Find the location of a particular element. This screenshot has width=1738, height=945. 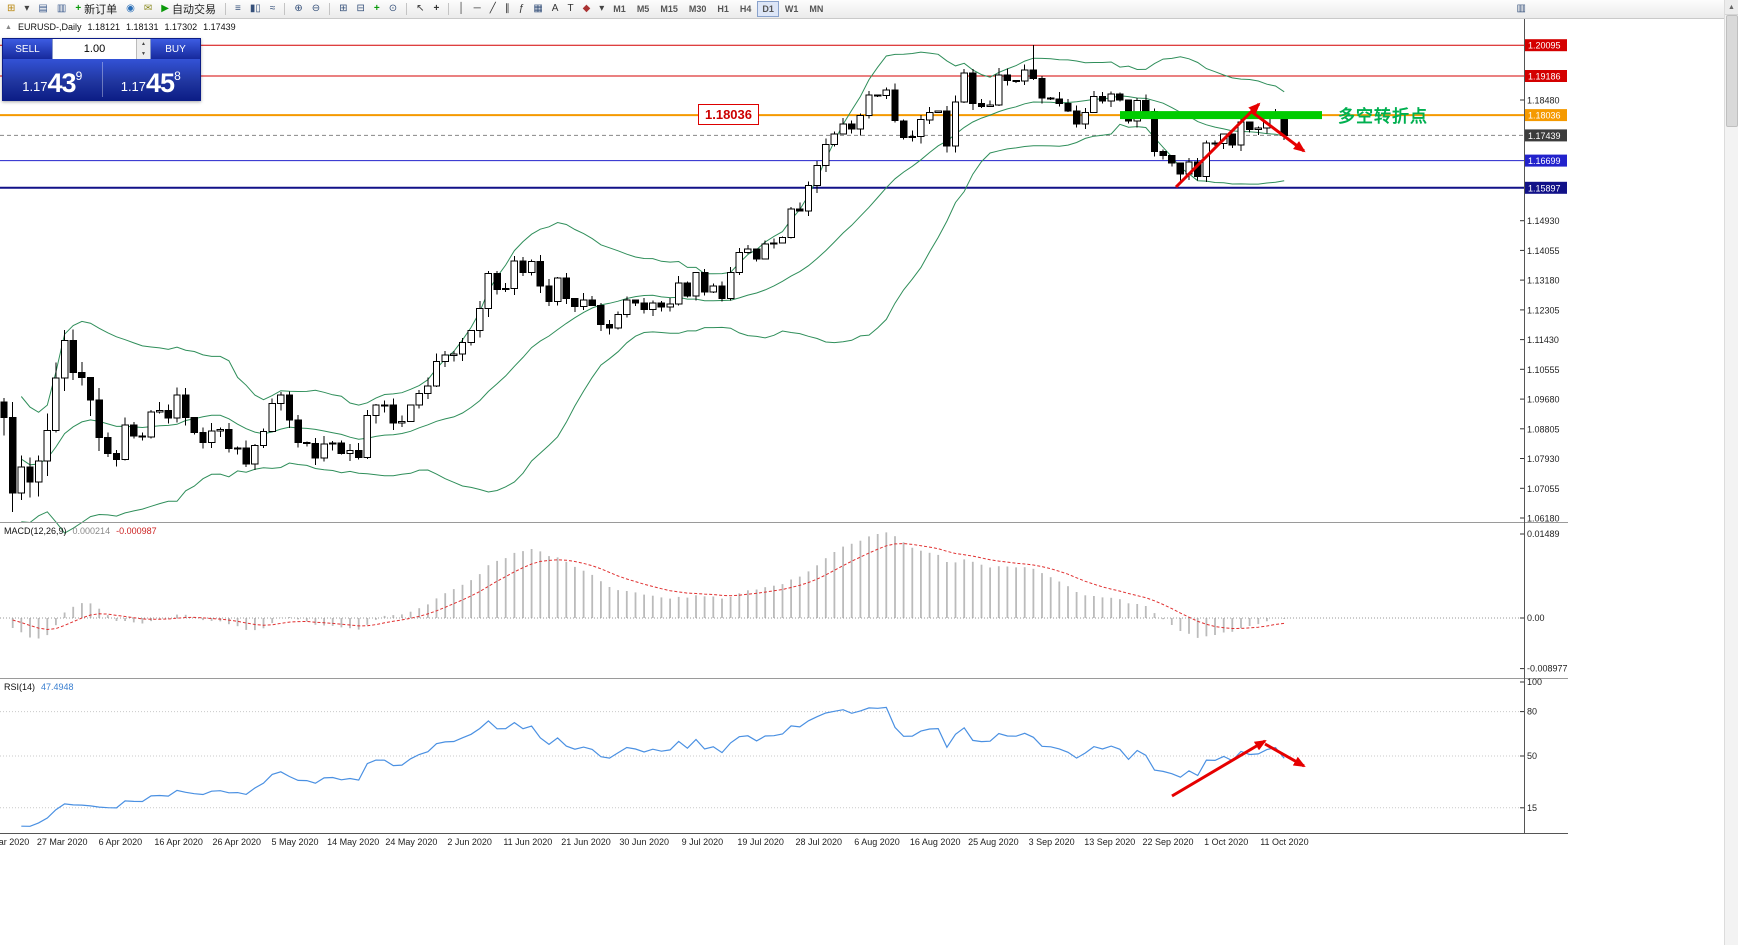

fibonacci-icon: ƒ is located at coordinates (521, 8).